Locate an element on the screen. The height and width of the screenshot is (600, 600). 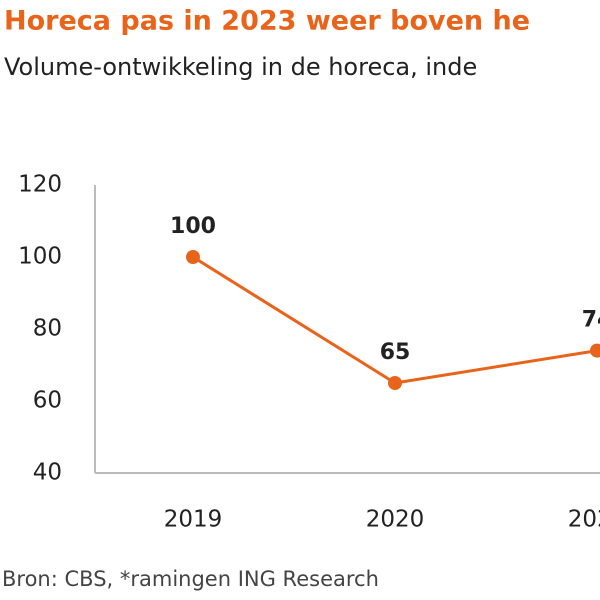
x-tick-label: 2019 is located at coordinates (193, 520).